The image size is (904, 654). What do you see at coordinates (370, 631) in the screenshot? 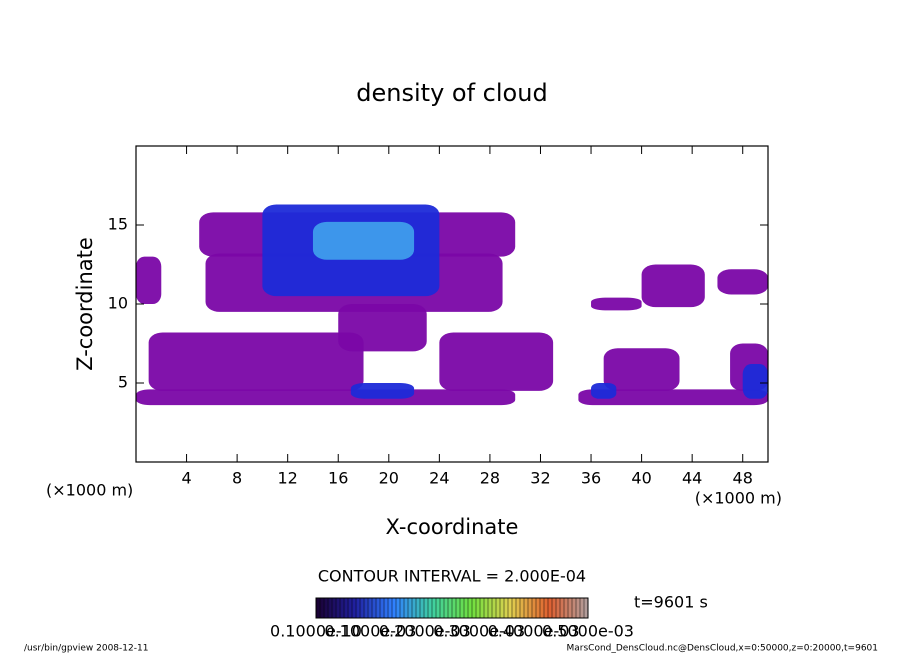
I see `colorbar-label: 0.1000e-03` at bounding box center [370, 631].